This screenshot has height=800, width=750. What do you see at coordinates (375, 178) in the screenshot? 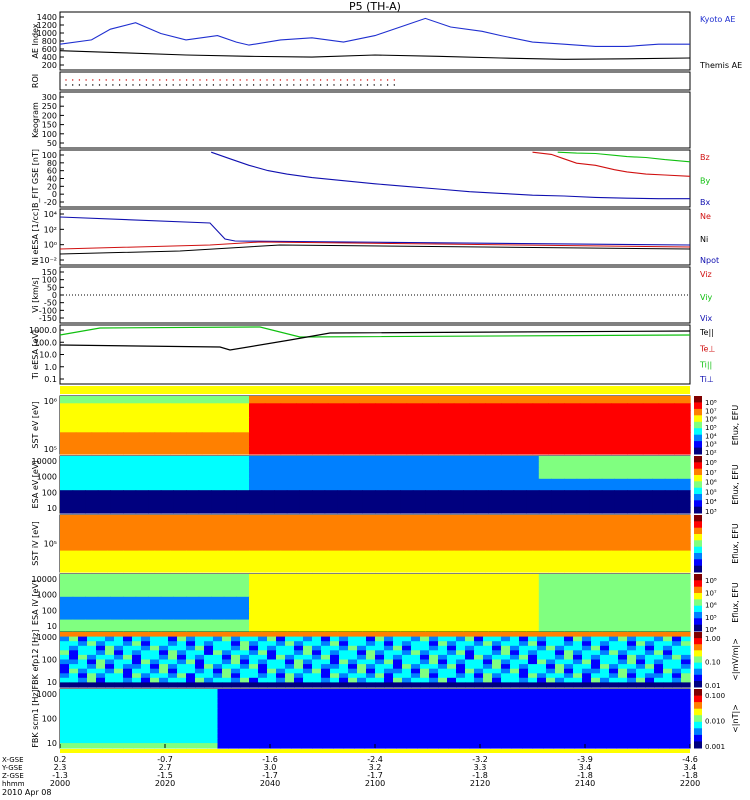
I see `panel-frame` at bounding box center [375, 178].